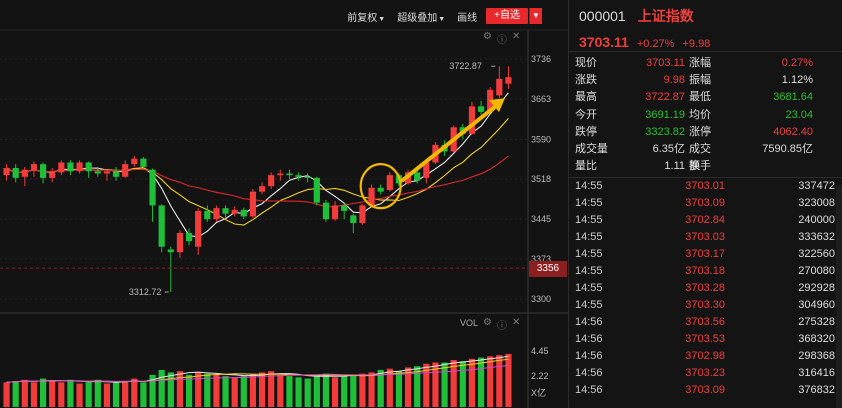 The width and height of the screenshot is (842, 408). I want to click on quote-row: 量比 1.11 换手, so click(705, 166).